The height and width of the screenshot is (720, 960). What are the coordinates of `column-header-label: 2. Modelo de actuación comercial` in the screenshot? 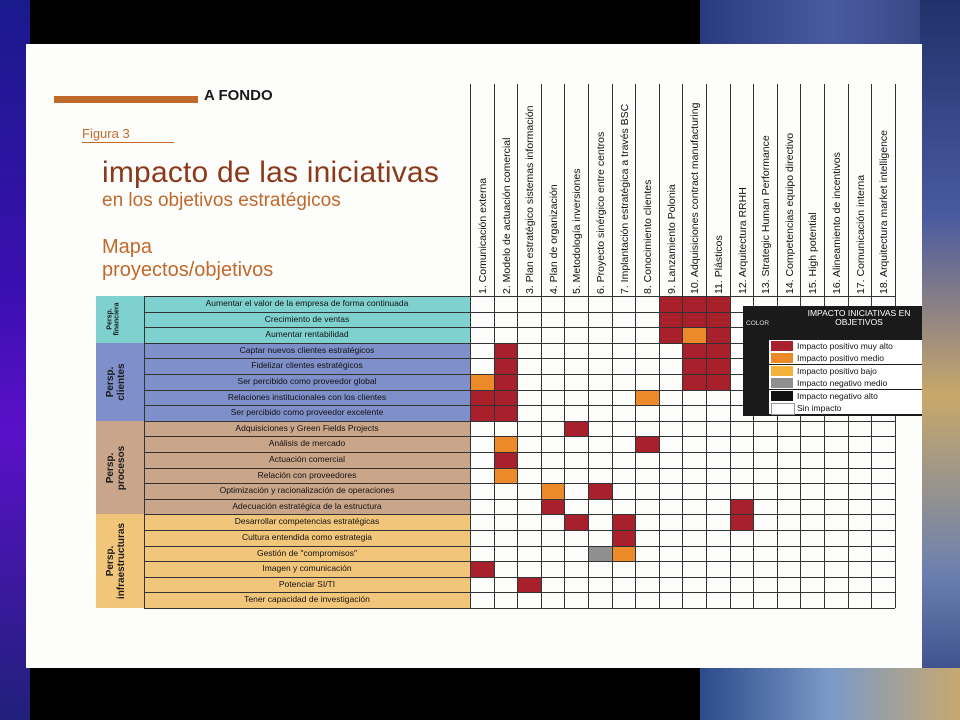 It's located at (506, 215).